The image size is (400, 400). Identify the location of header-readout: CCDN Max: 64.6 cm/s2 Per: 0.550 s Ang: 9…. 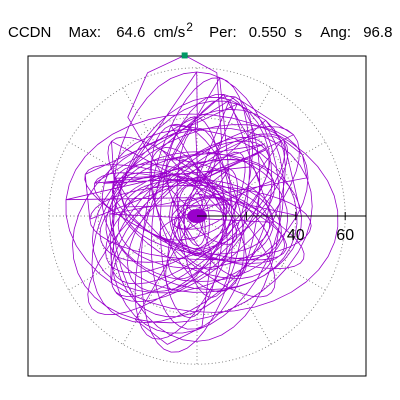
(200, 30).